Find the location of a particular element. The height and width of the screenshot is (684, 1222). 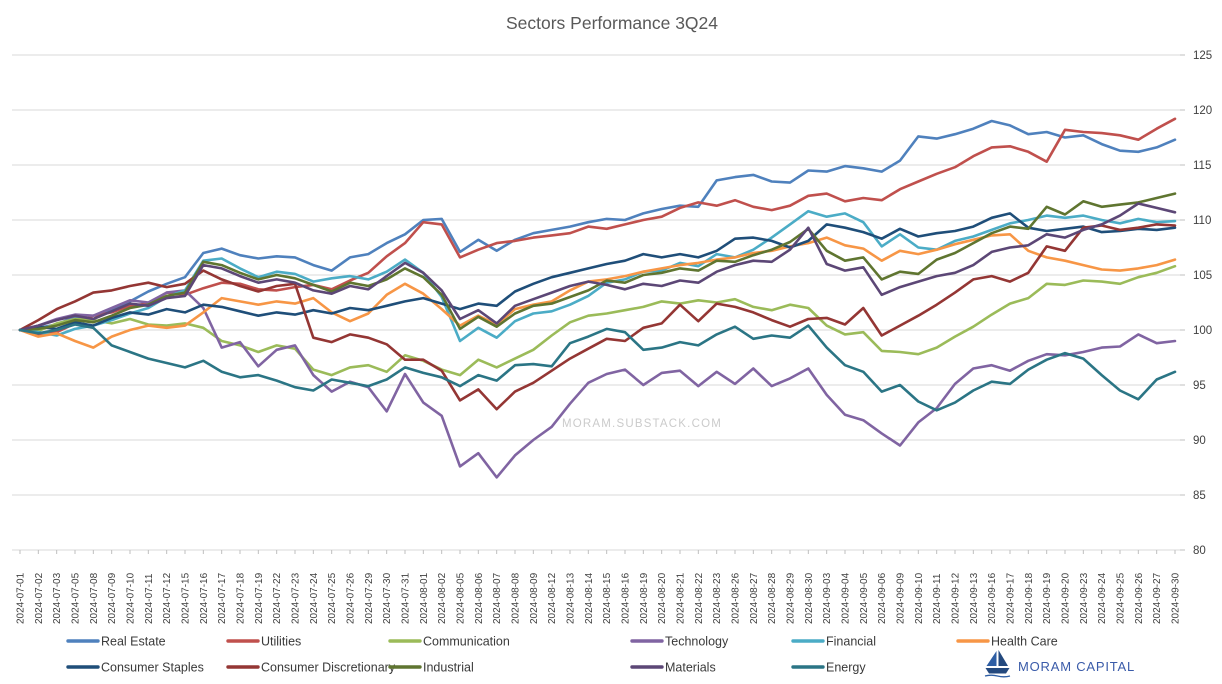

x-axis-label: 2024-07-16 is located at coordinates (204, 598).